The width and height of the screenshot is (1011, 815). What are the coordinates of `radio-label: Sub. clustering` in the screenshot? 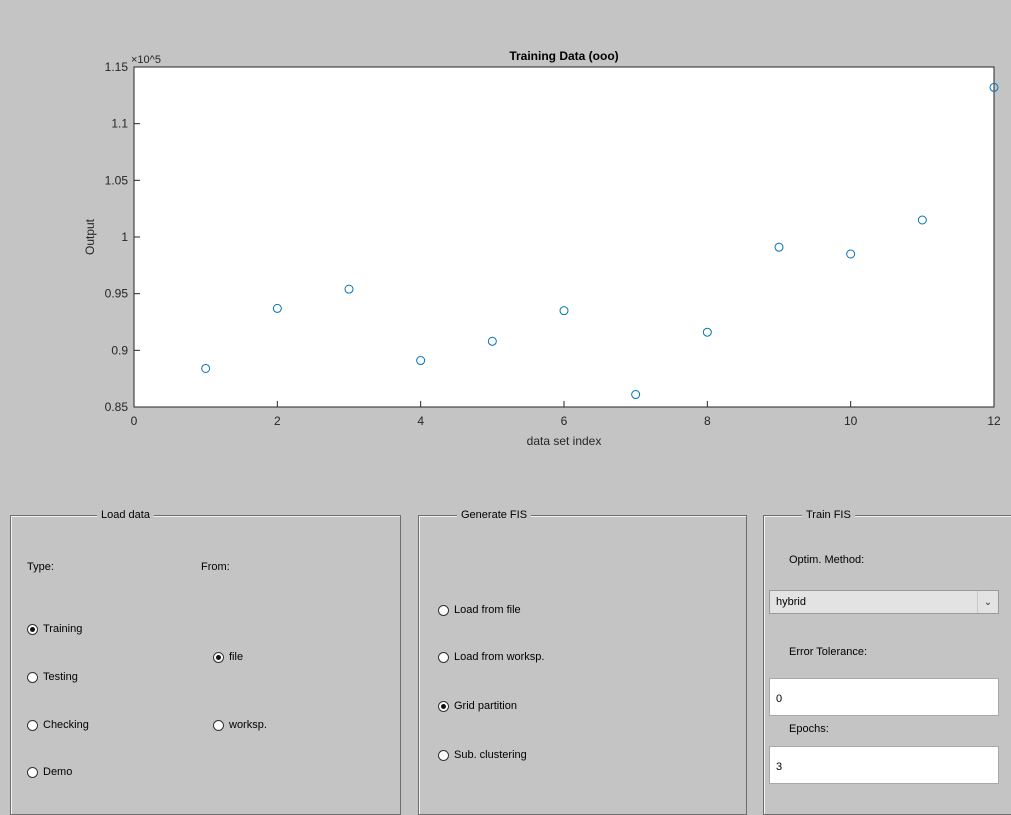 It's located at (490, 755).